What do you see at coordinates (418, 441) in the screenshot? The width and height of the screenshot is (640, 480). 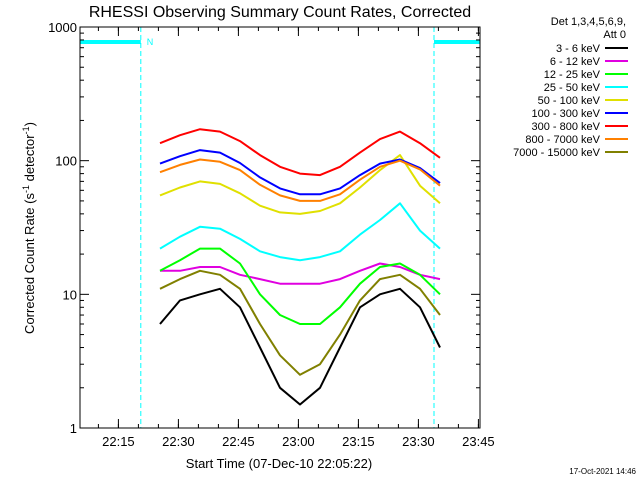 I see `x-tick-label-5: 23:30` at bounding box center [418, 441].